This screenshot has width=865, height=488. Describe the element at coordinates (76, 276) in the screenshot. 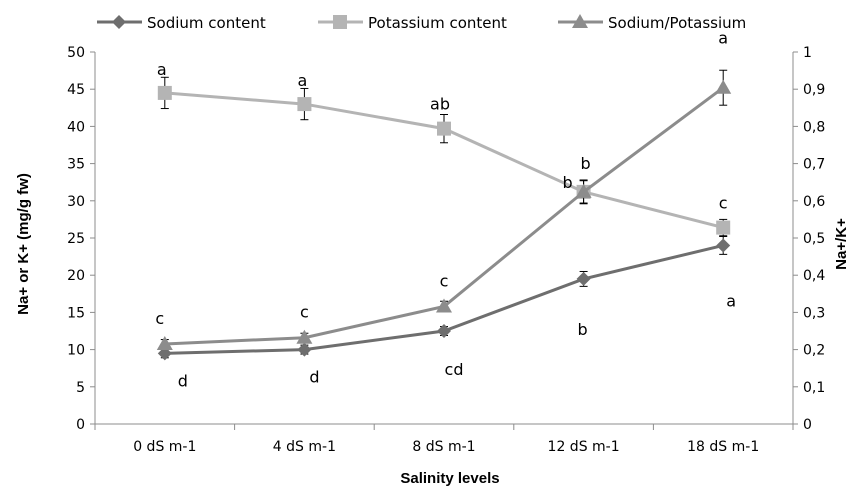

I see `y-tick-label: 20` at that location.